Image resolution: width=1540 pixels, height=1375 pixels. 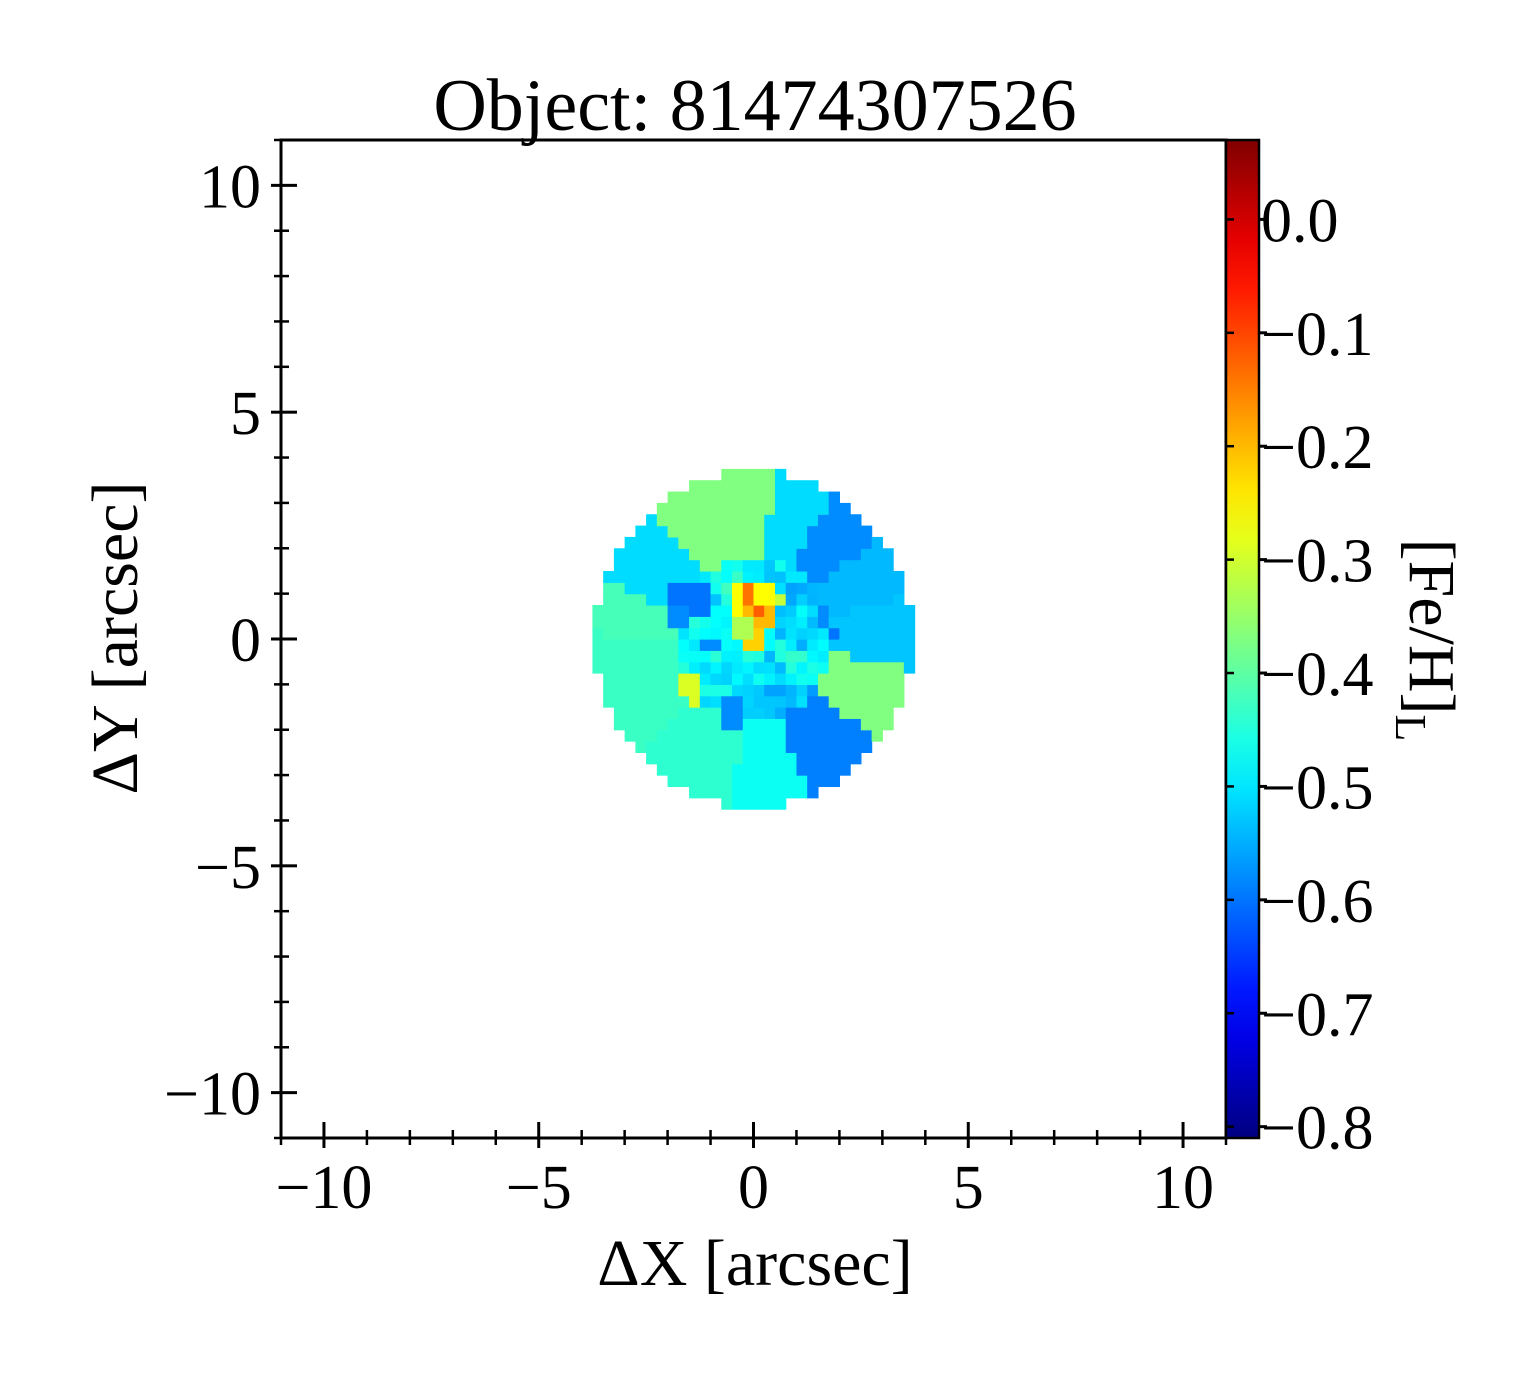 I want to click on x-tick-label: 0, so click(x=753, y=1188).